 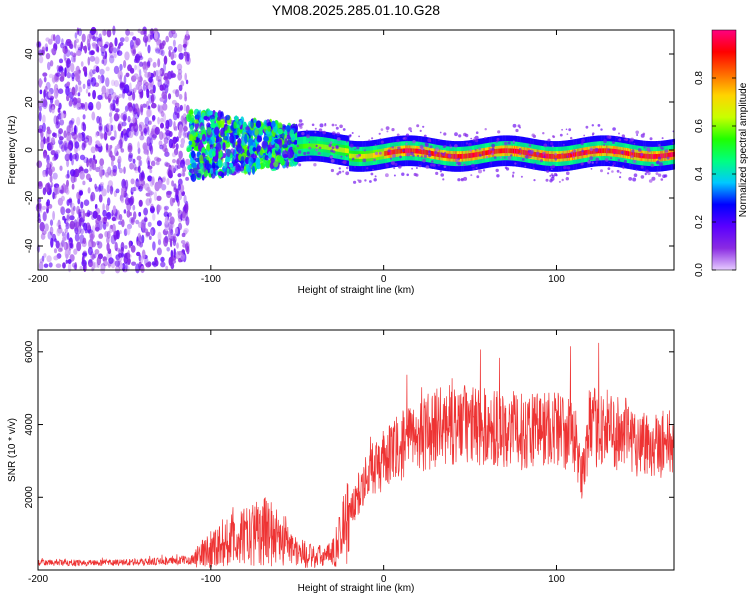 What do you see at coordinates (29, 245) in the screenshot?
I see `y-tick-label: -40` at bounding box center [29, 245].